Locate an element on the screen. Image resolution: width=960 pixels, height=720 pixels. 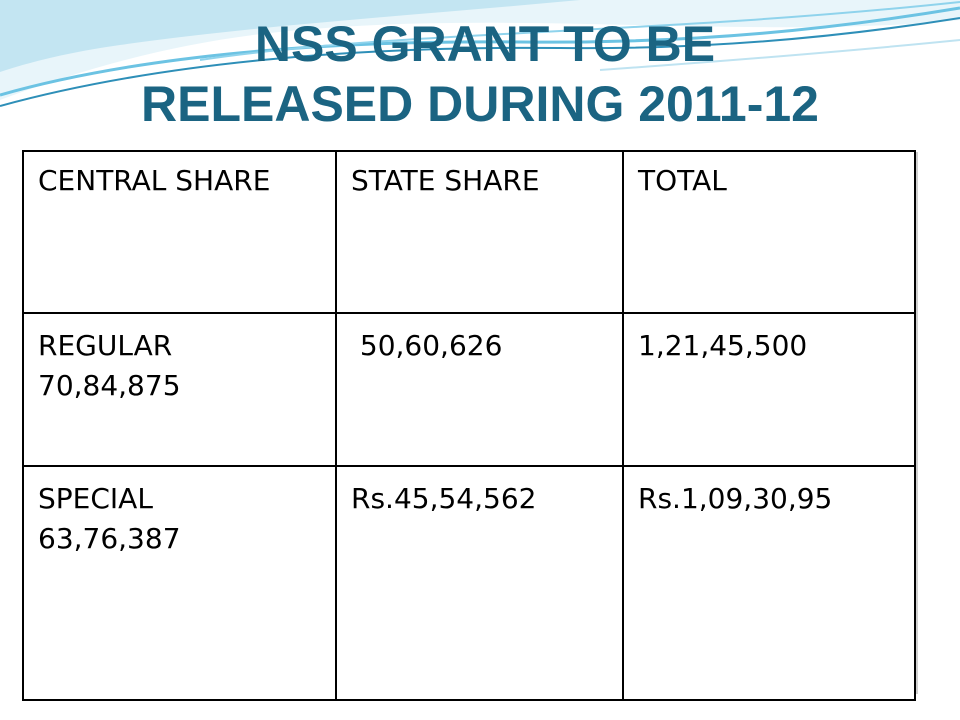
table-shadow is located at coordinates (916, 423).